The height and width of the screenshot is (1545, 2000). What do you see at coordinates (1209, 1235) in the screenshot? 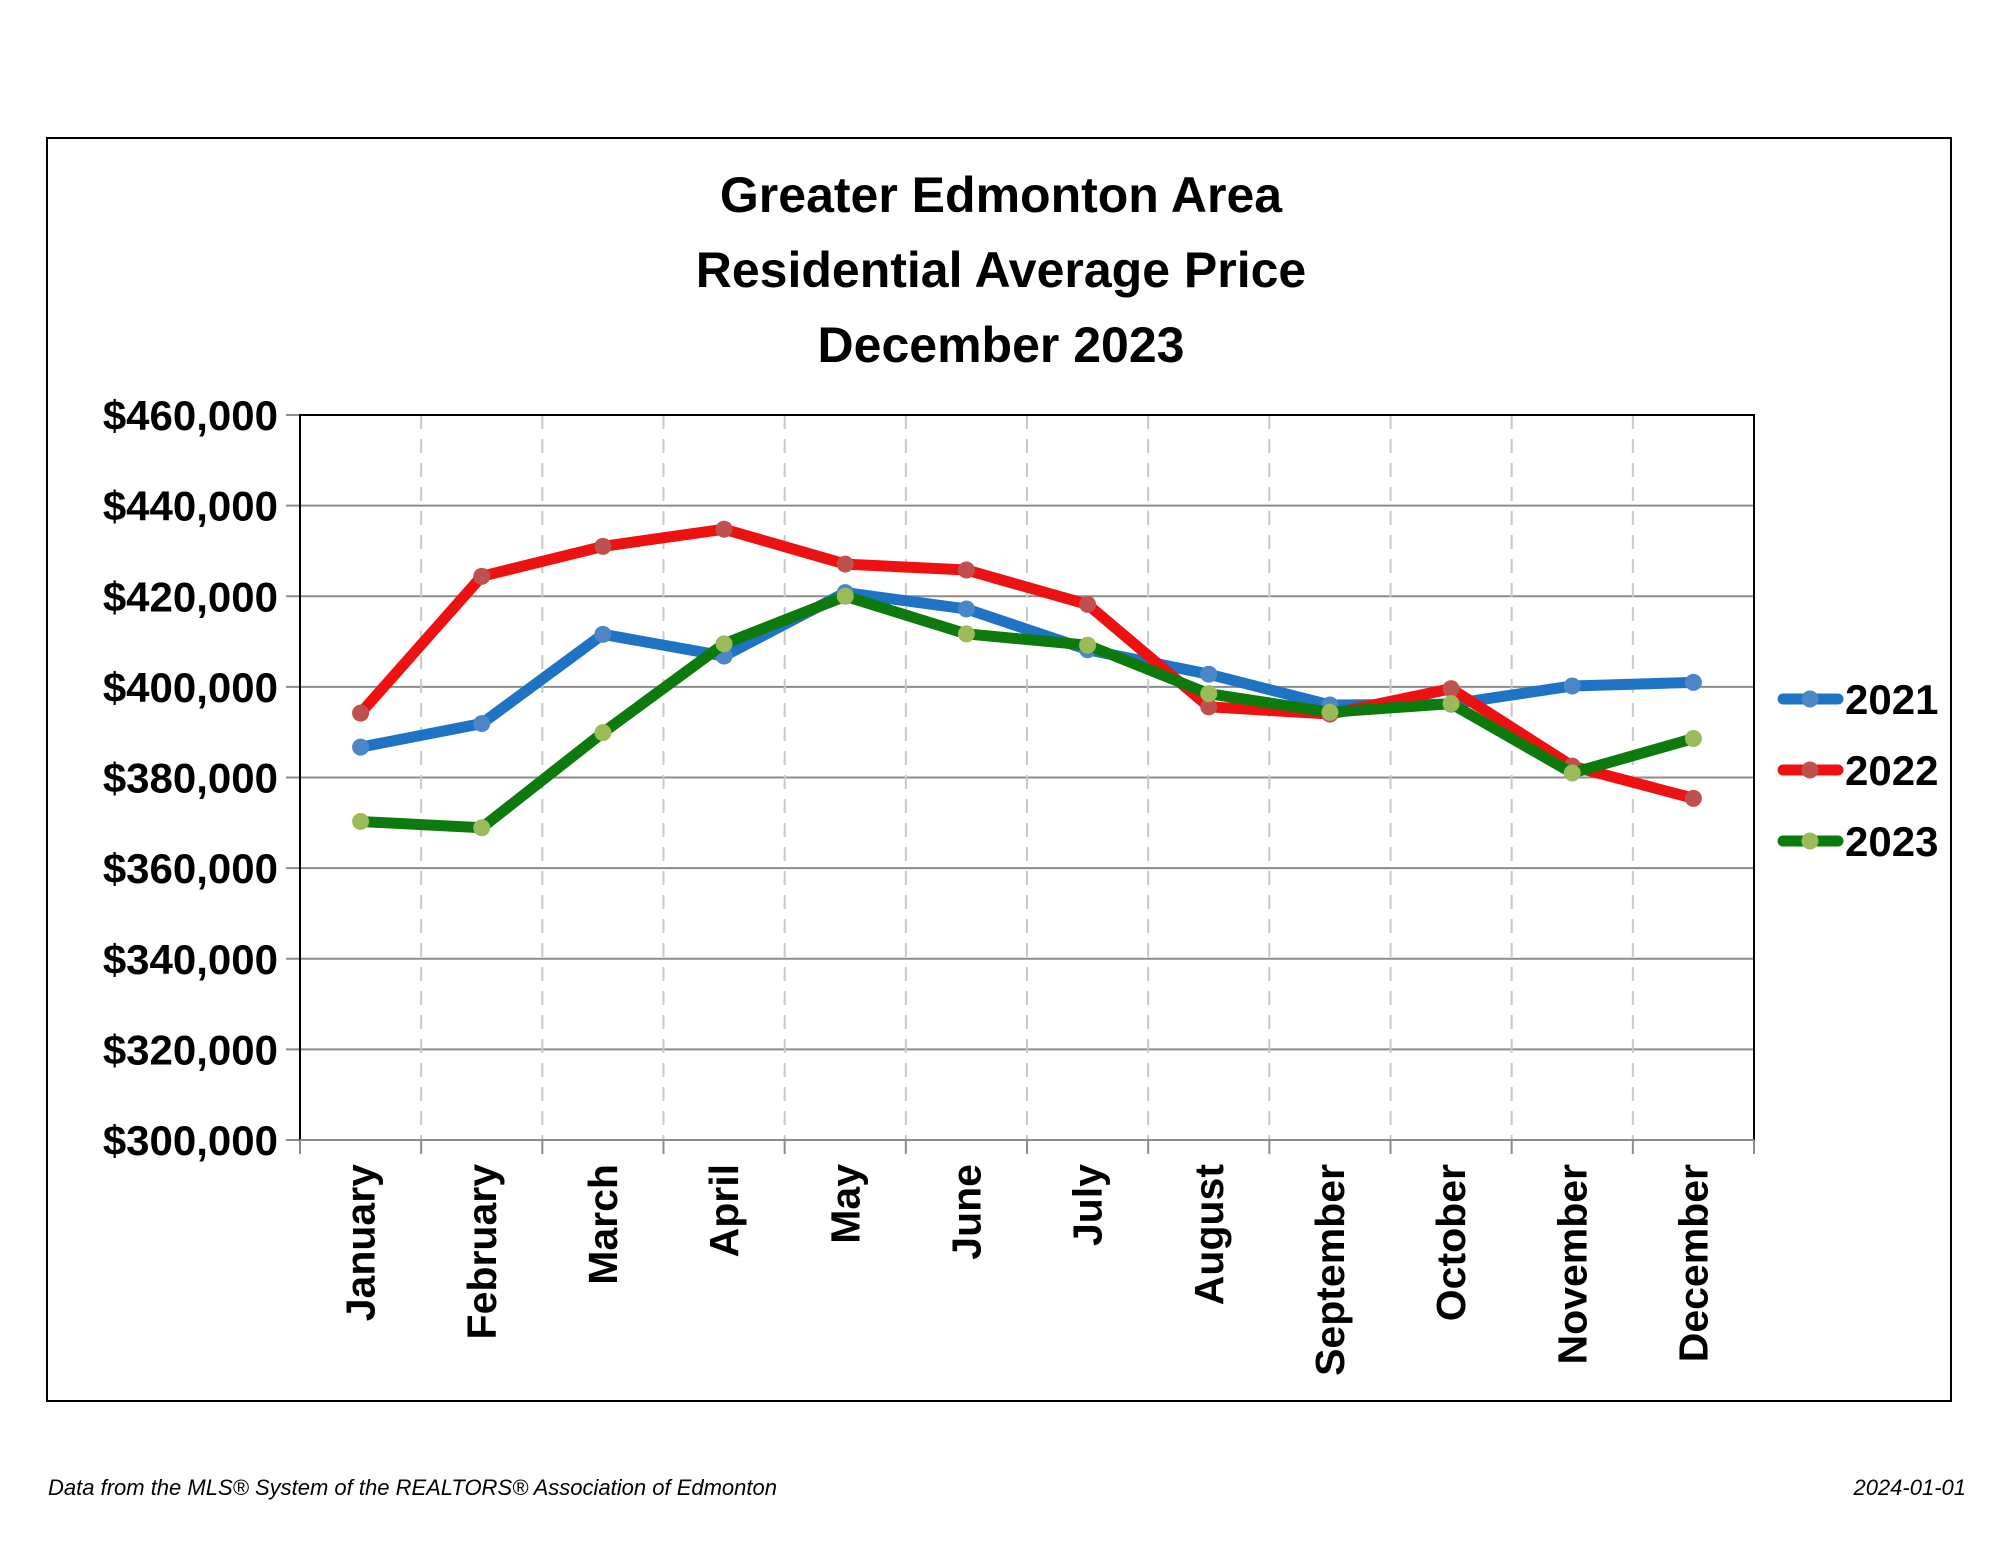
I see `x-tick-label: August` at bounding box center [1209, 1235].